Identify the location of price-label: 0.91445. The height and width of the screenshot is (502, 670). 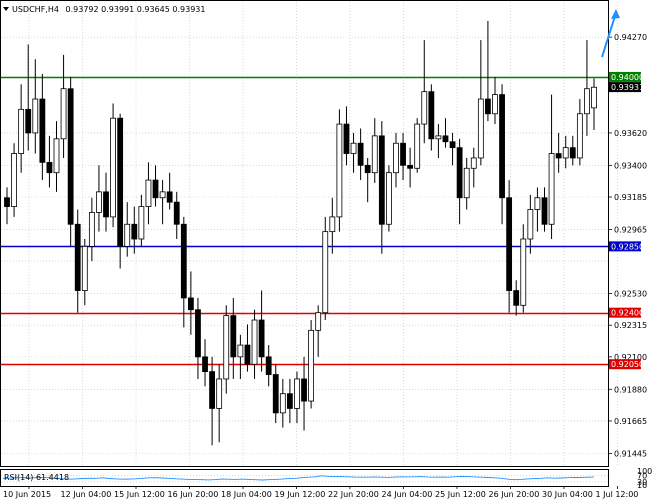
(630, 453).